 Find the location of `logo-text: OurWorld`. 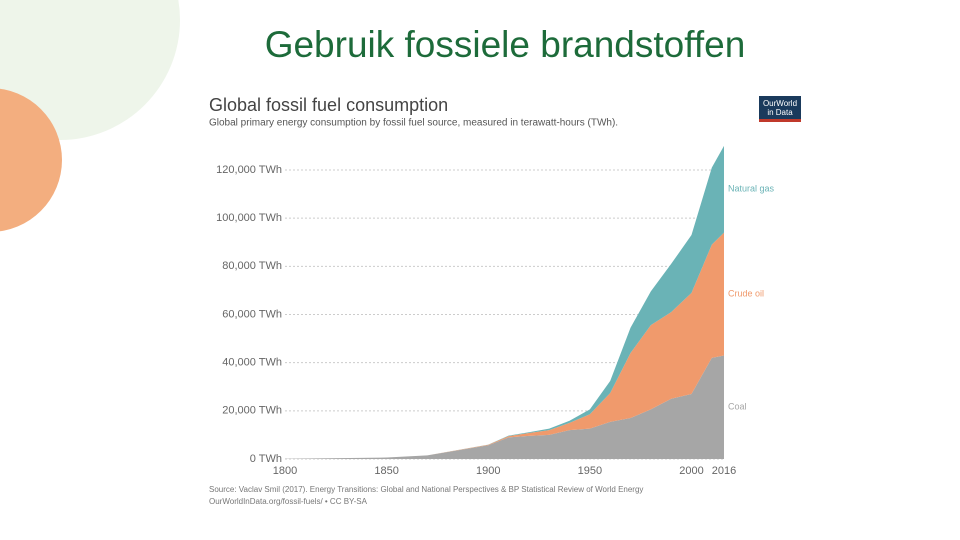

logo-text: OurWorld is located at coordinates (780, 103).